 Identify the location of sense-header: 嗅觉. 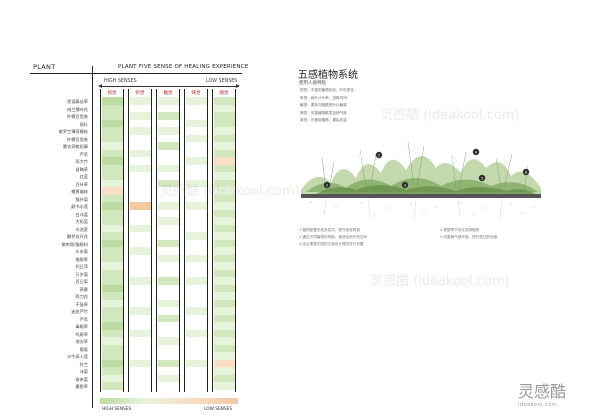
(224, 93).